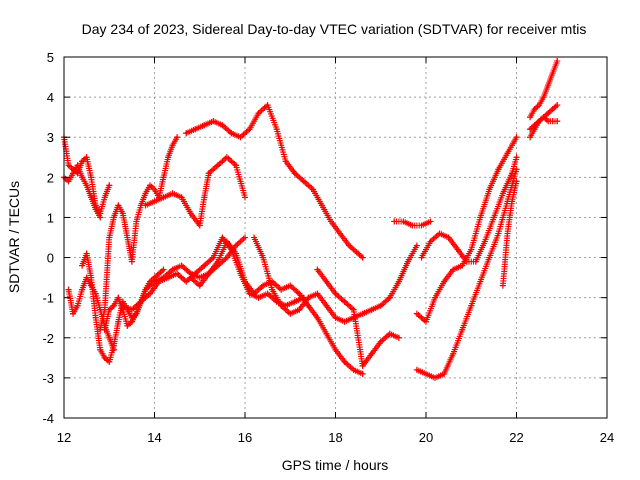 The height and width of the screenshot is (480, 640). Describe the element at coordinates (50, 97) in the screenshot. I see `y-tick-label: 4` at that location.